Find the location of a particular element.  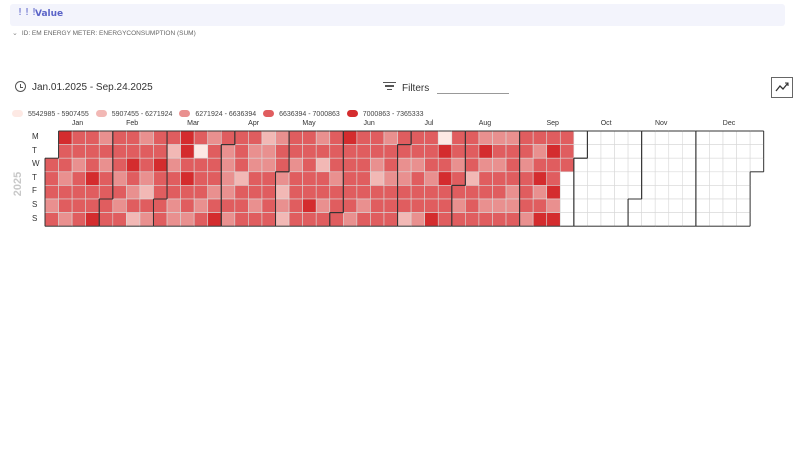

legend-item: 5542985 - 5907455 is located at coordinates (50, 114).